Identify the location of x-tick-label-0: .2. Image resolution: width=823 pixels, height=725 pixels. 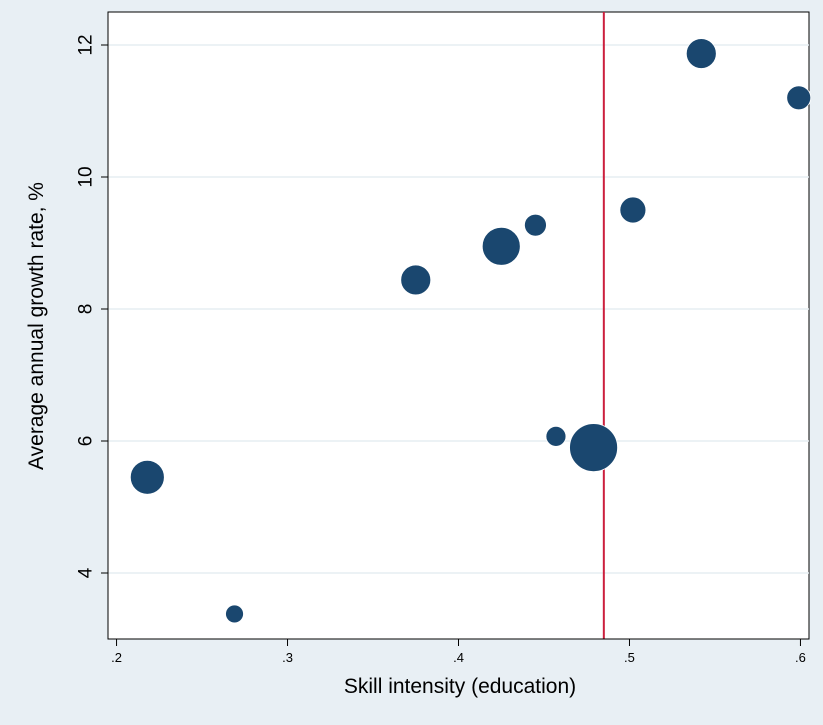
(116, 657).